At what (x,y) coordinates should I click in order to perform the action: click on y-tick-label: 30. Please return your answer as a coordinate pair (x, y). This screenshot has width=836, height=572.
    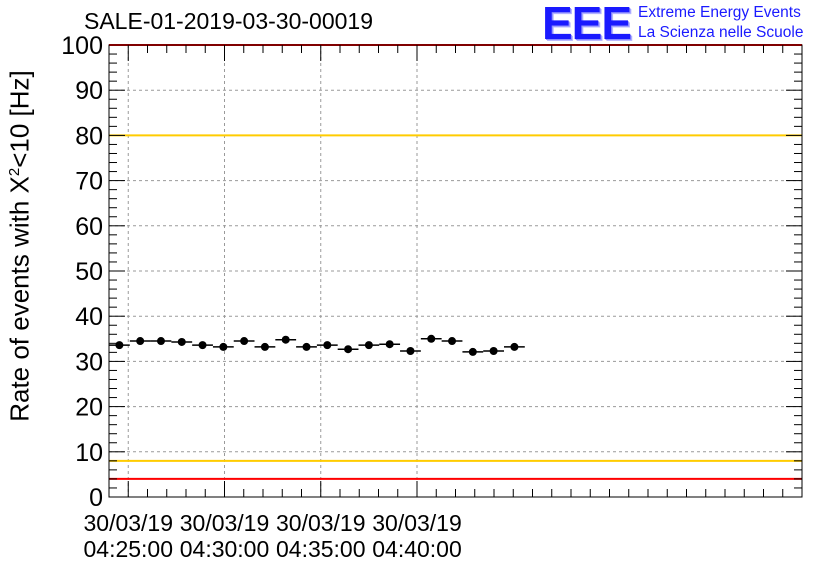
    Looking at the image, I should click on (89, 362).